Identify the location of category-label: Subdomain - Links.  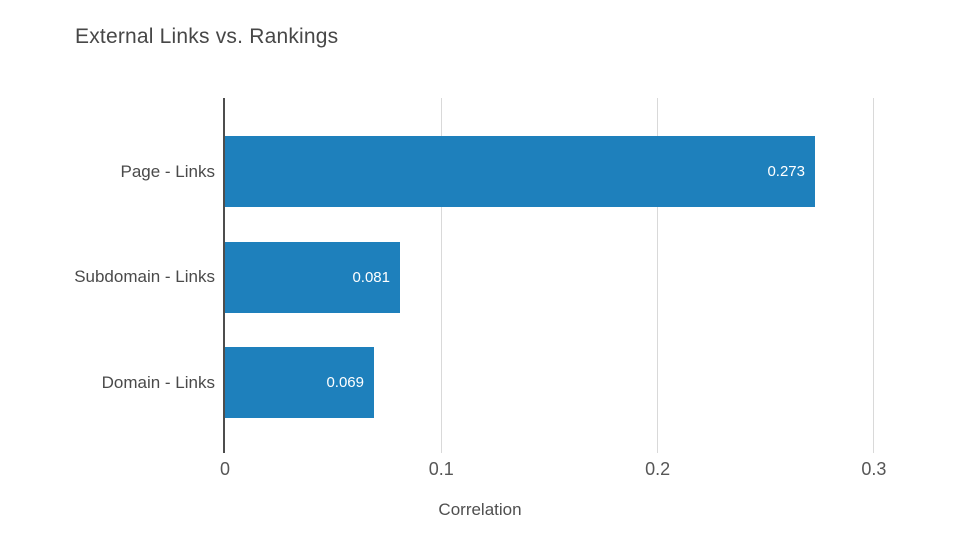
(144, 276).